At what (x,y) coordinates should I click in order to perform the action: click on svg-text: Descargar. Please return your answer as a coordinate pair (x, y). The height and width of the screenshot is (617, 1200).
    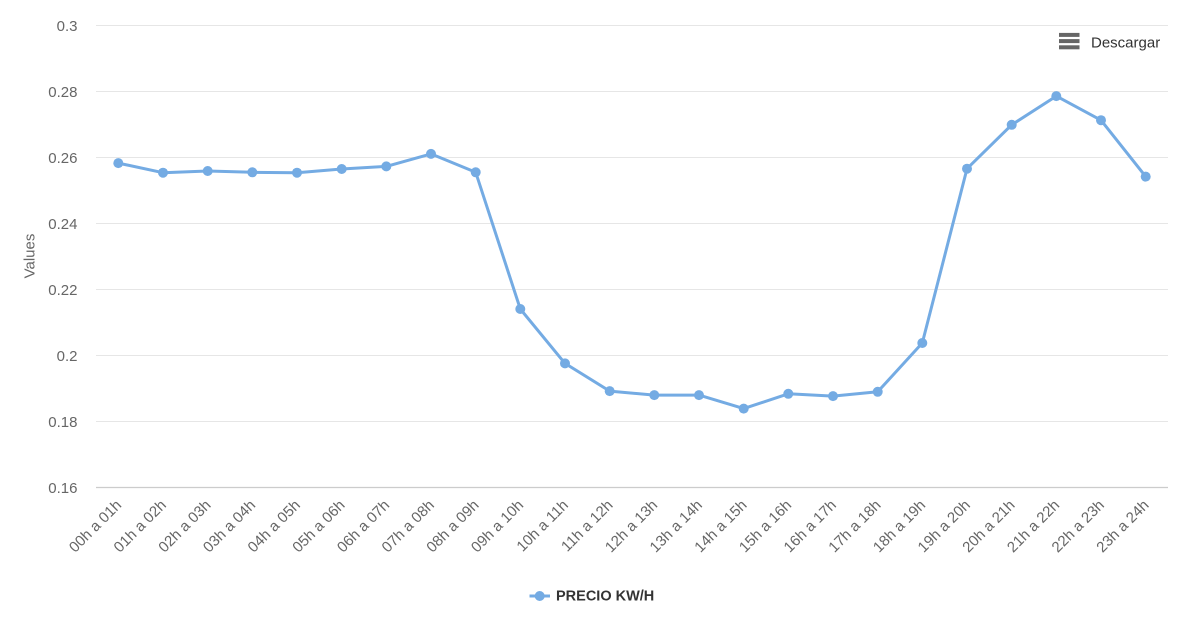
    Looking at the image, I should click on (1125, 43).